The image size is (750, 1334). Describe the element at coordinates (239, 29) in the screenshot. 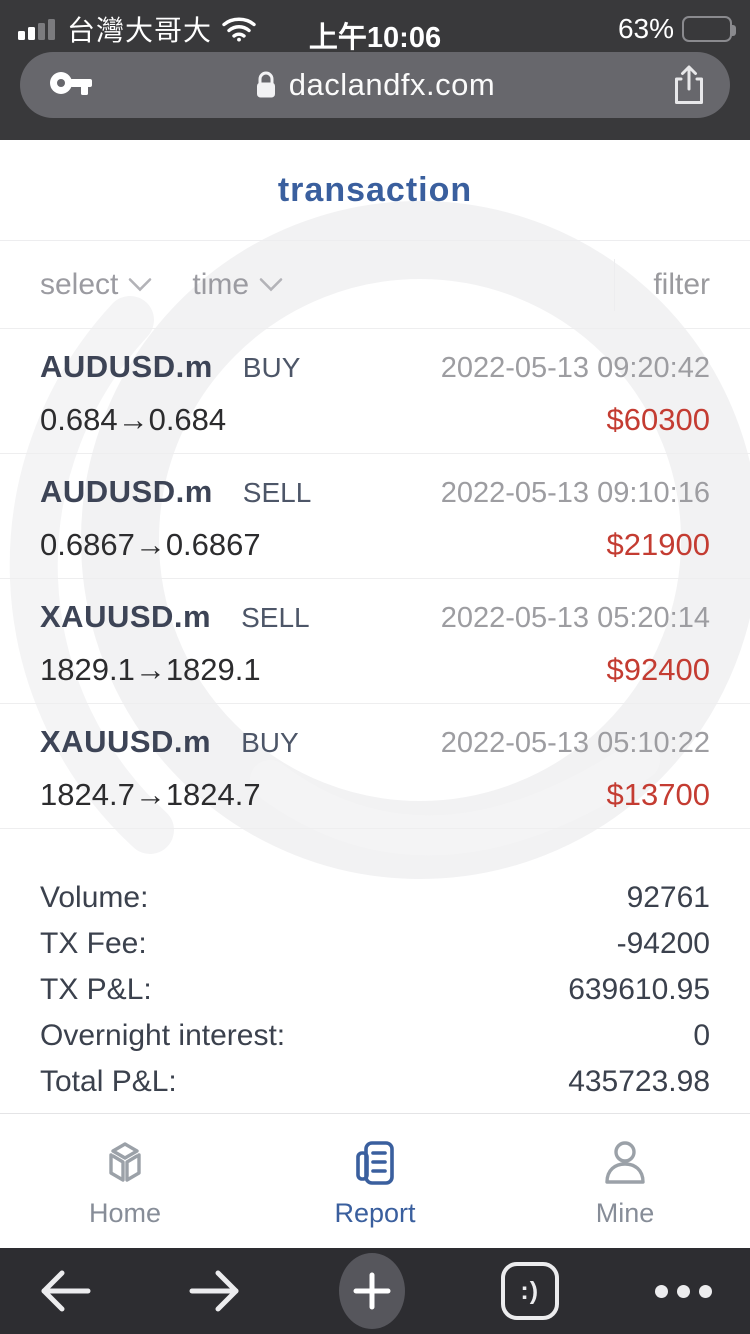

I see `wifi-icon` at that location.